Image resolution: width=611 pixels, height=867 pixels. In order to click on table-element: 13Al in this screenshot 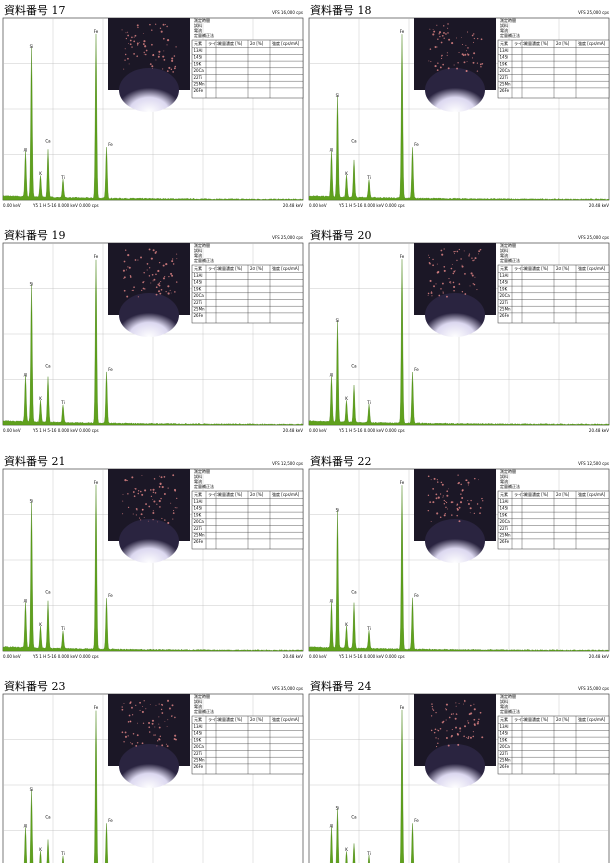, I will do `click(504, 726)`.